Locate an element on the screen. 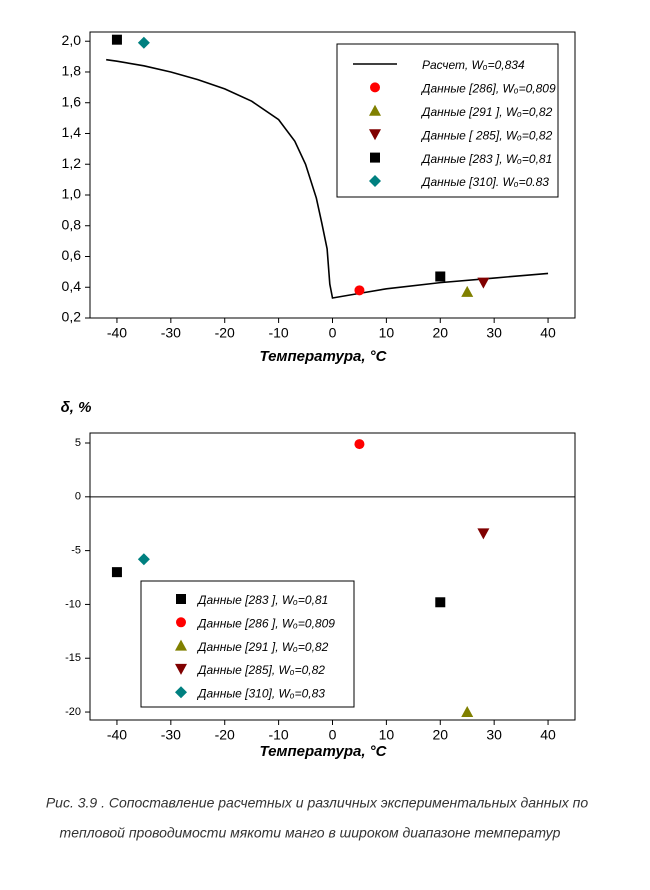 The image size is (650, 890). y-tick-label: -15 is located at coordinates (73, 658).